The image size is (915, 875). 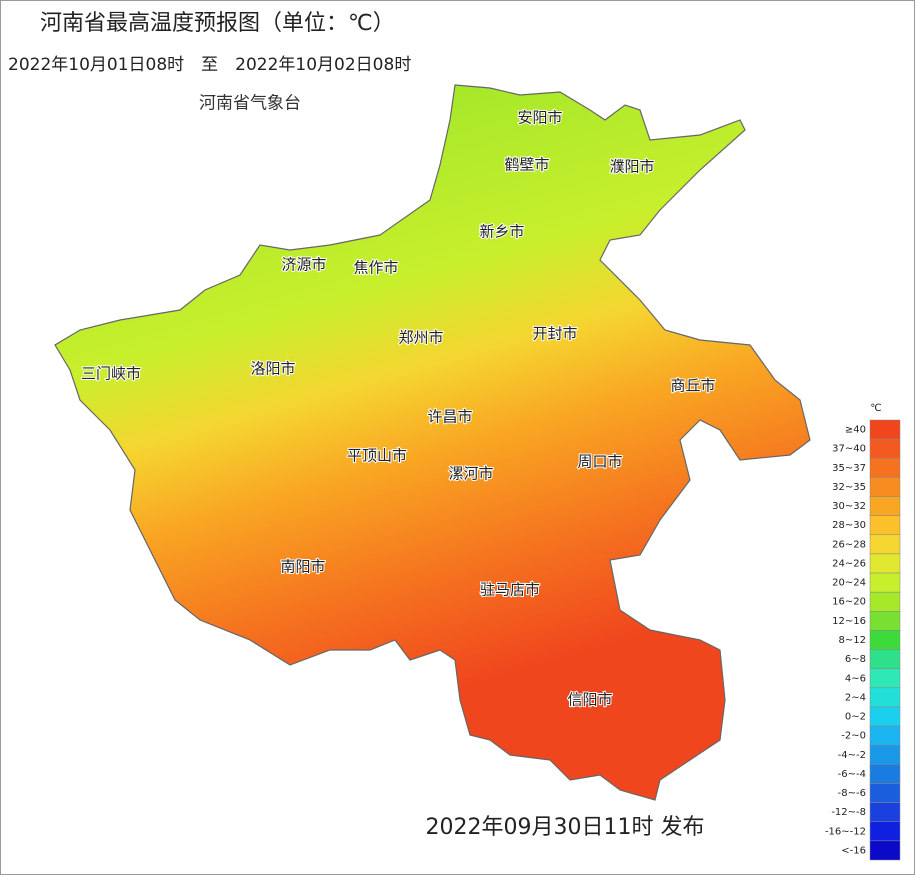 I want to click on city-label: 信阳市, so click(x=589, y=700).